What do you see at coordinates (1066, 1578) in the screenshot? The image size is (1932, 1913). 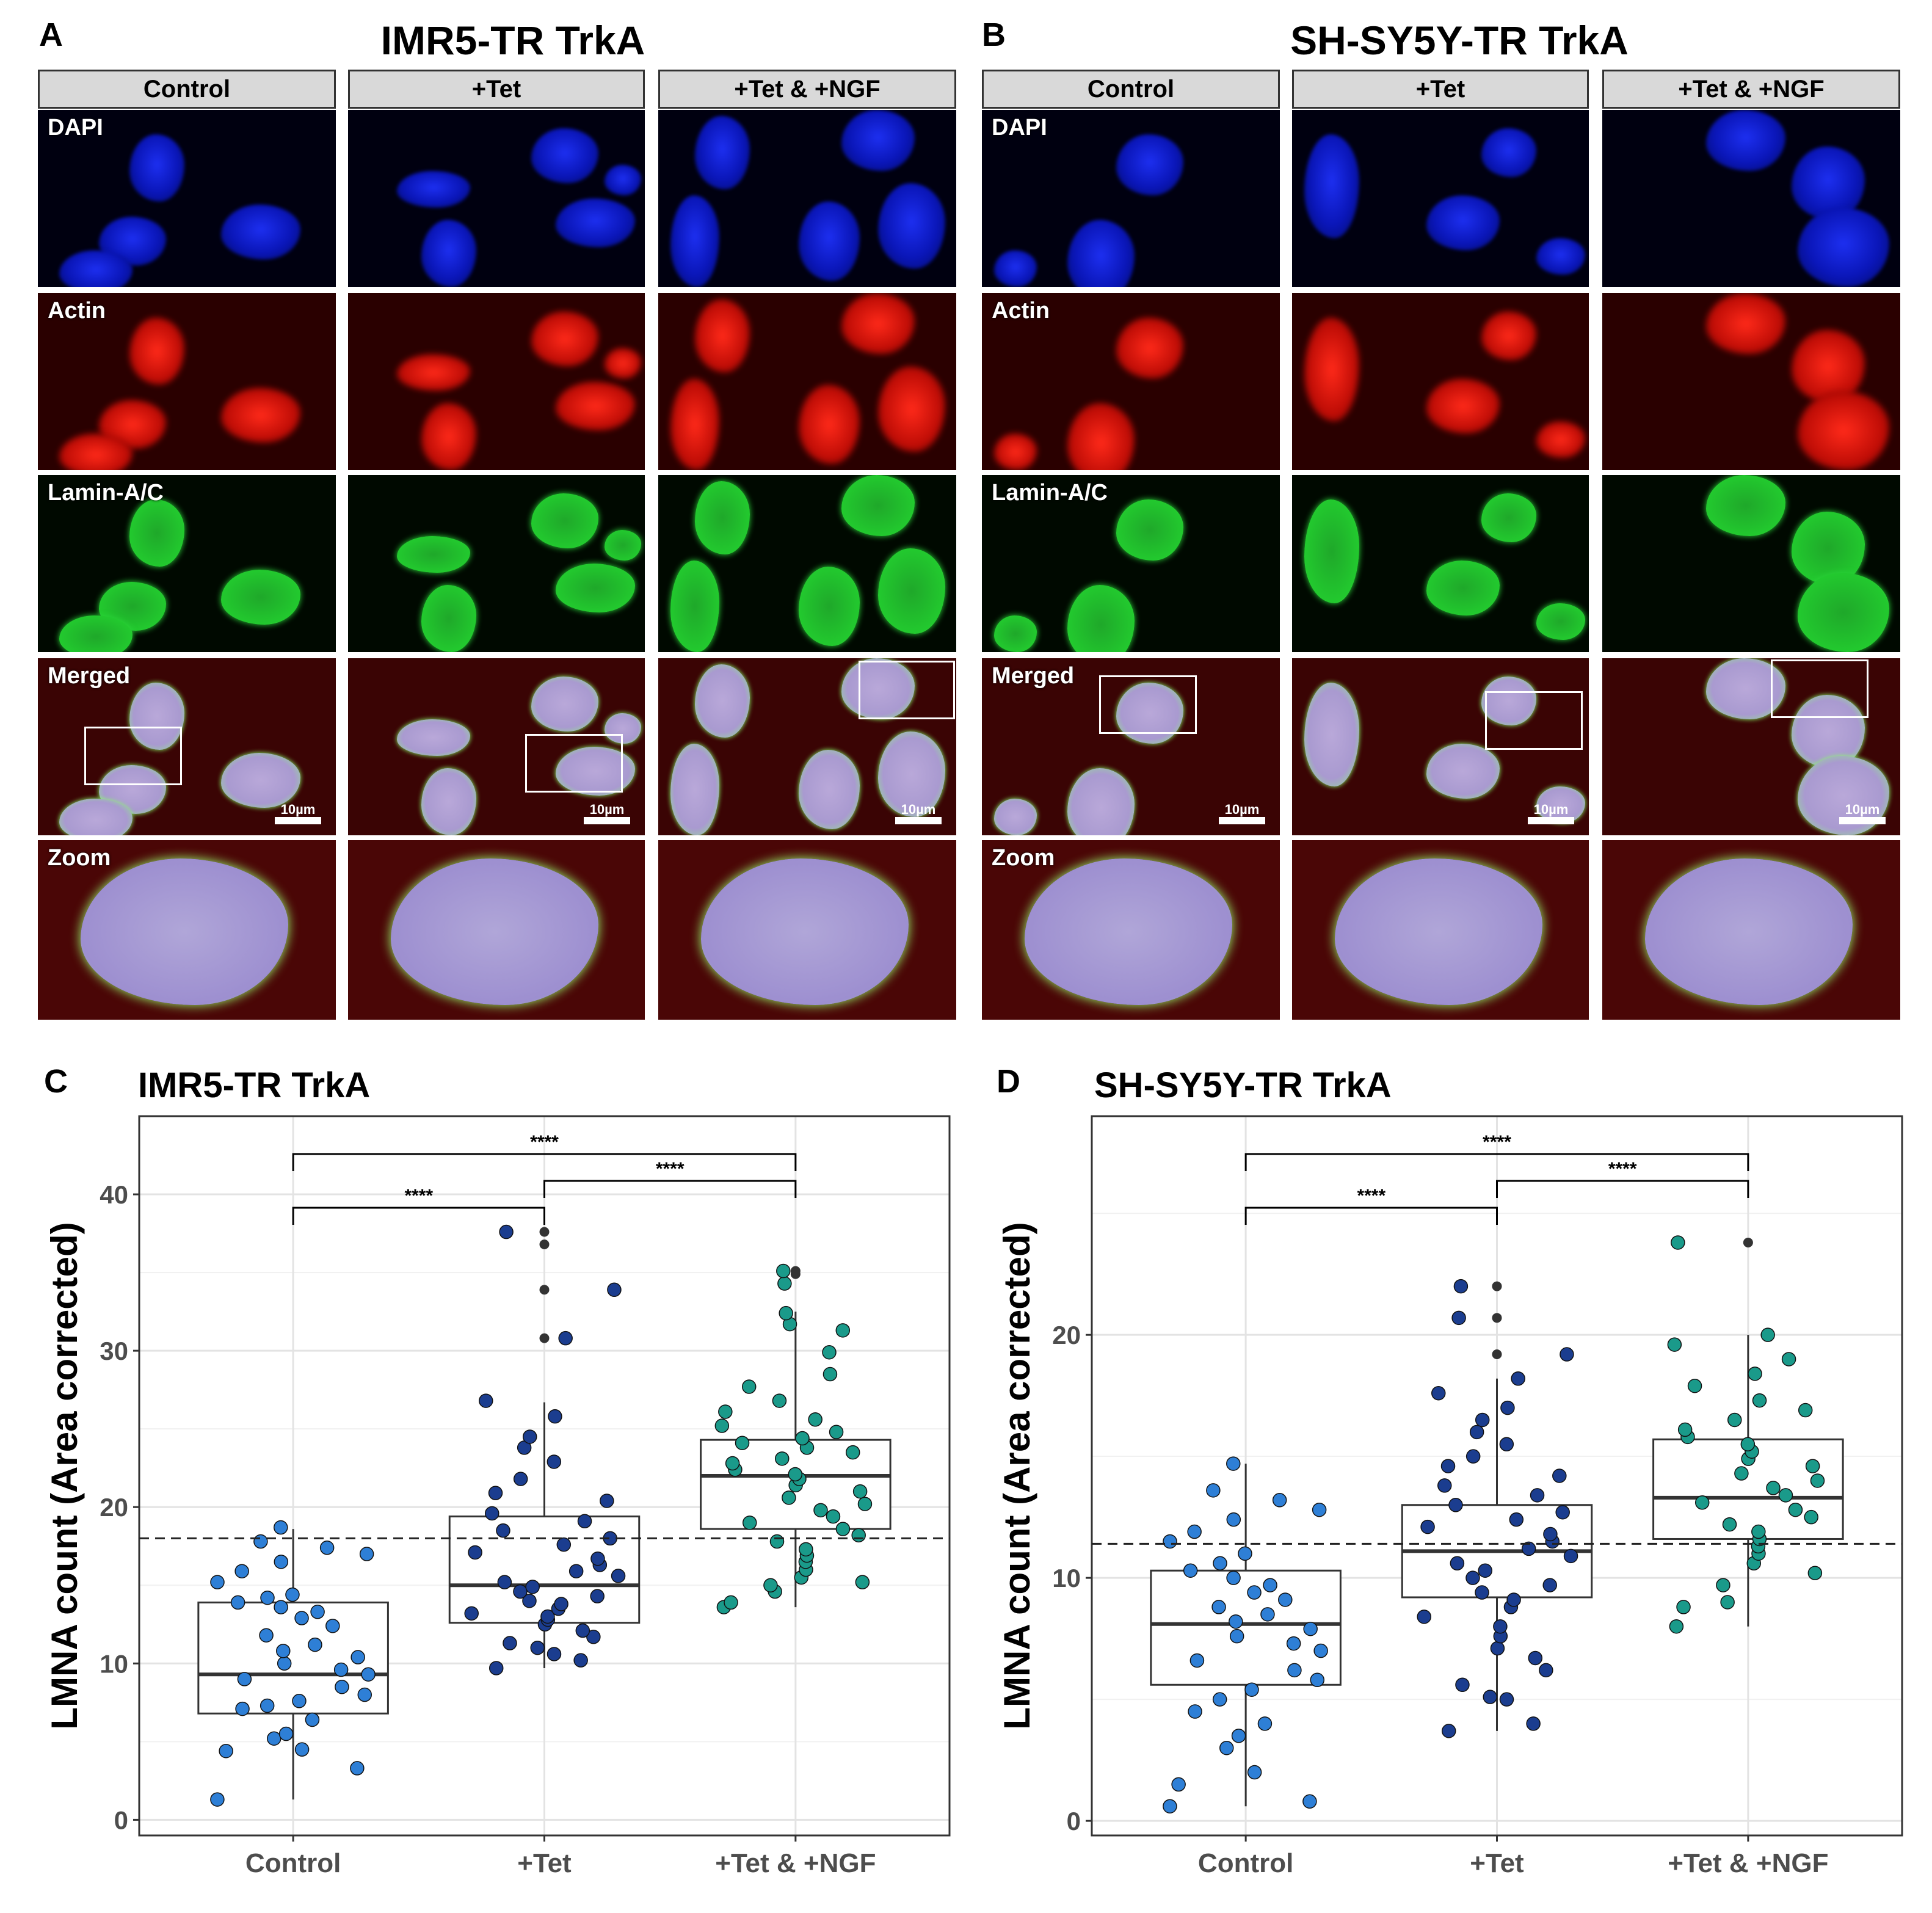 I see `y-tick-label: 10` at bounding box center [1066, 1578].